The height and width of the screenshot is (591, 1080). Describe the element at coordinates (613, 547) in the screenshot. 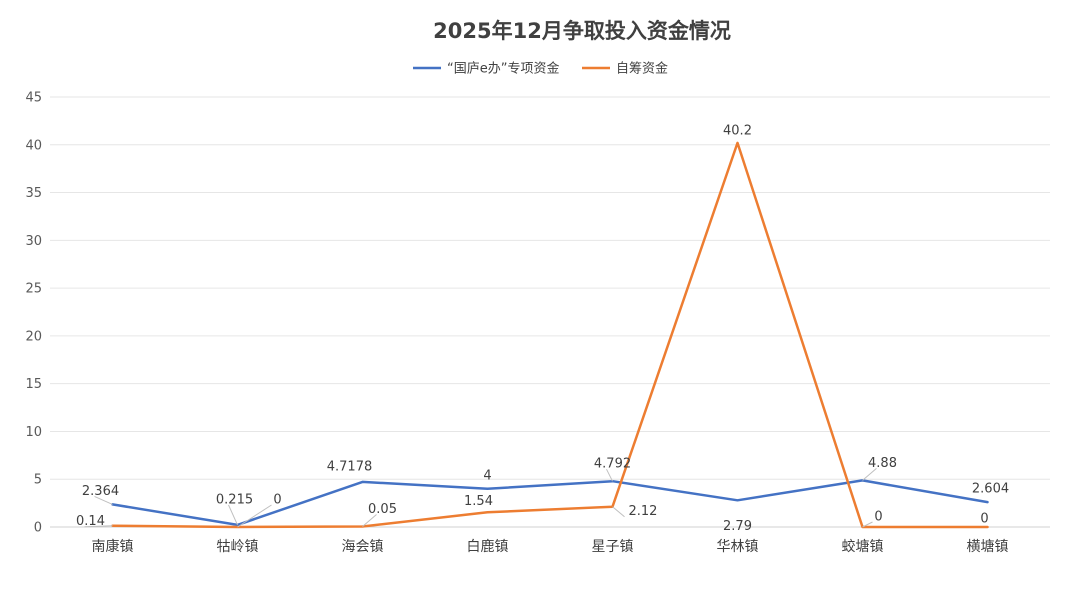

I see `x-category-label: 星子镇` at that location.